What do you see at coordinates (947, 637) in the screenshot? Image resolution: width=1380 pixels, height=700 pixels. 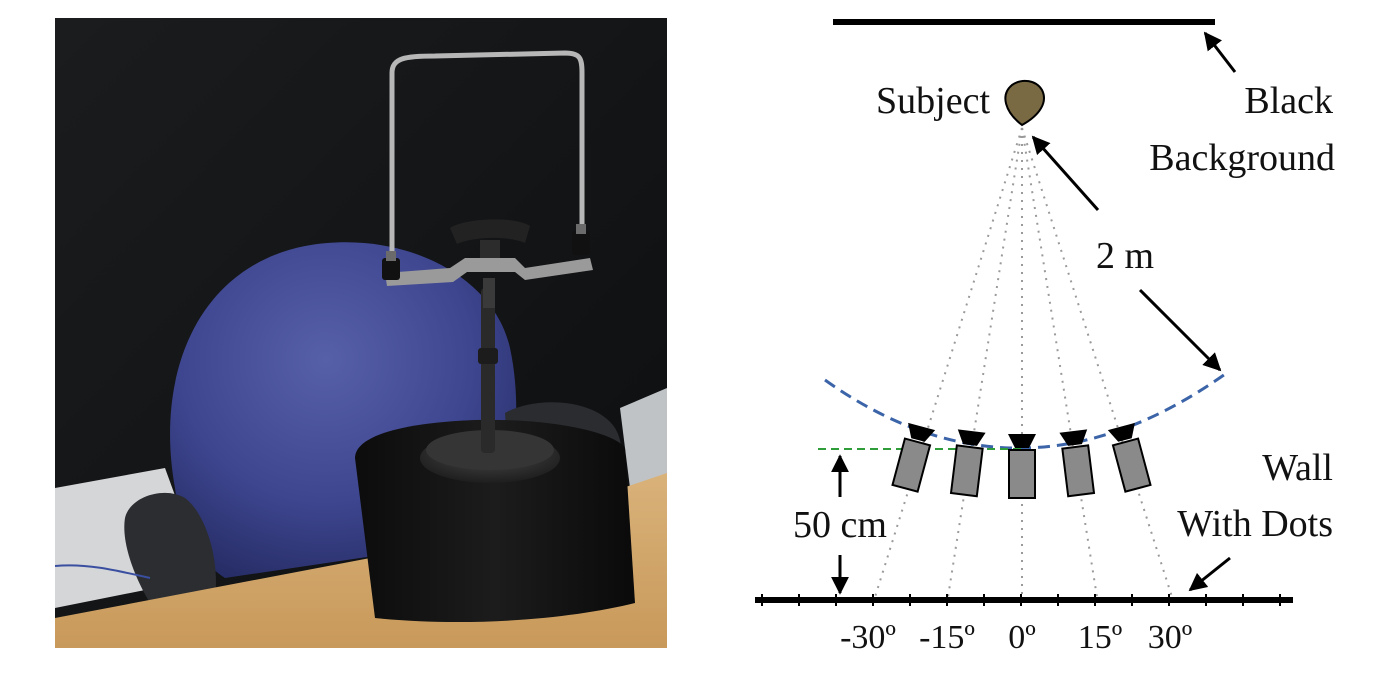 I see `angle-label: -15º` at bounding box center [947, 637].